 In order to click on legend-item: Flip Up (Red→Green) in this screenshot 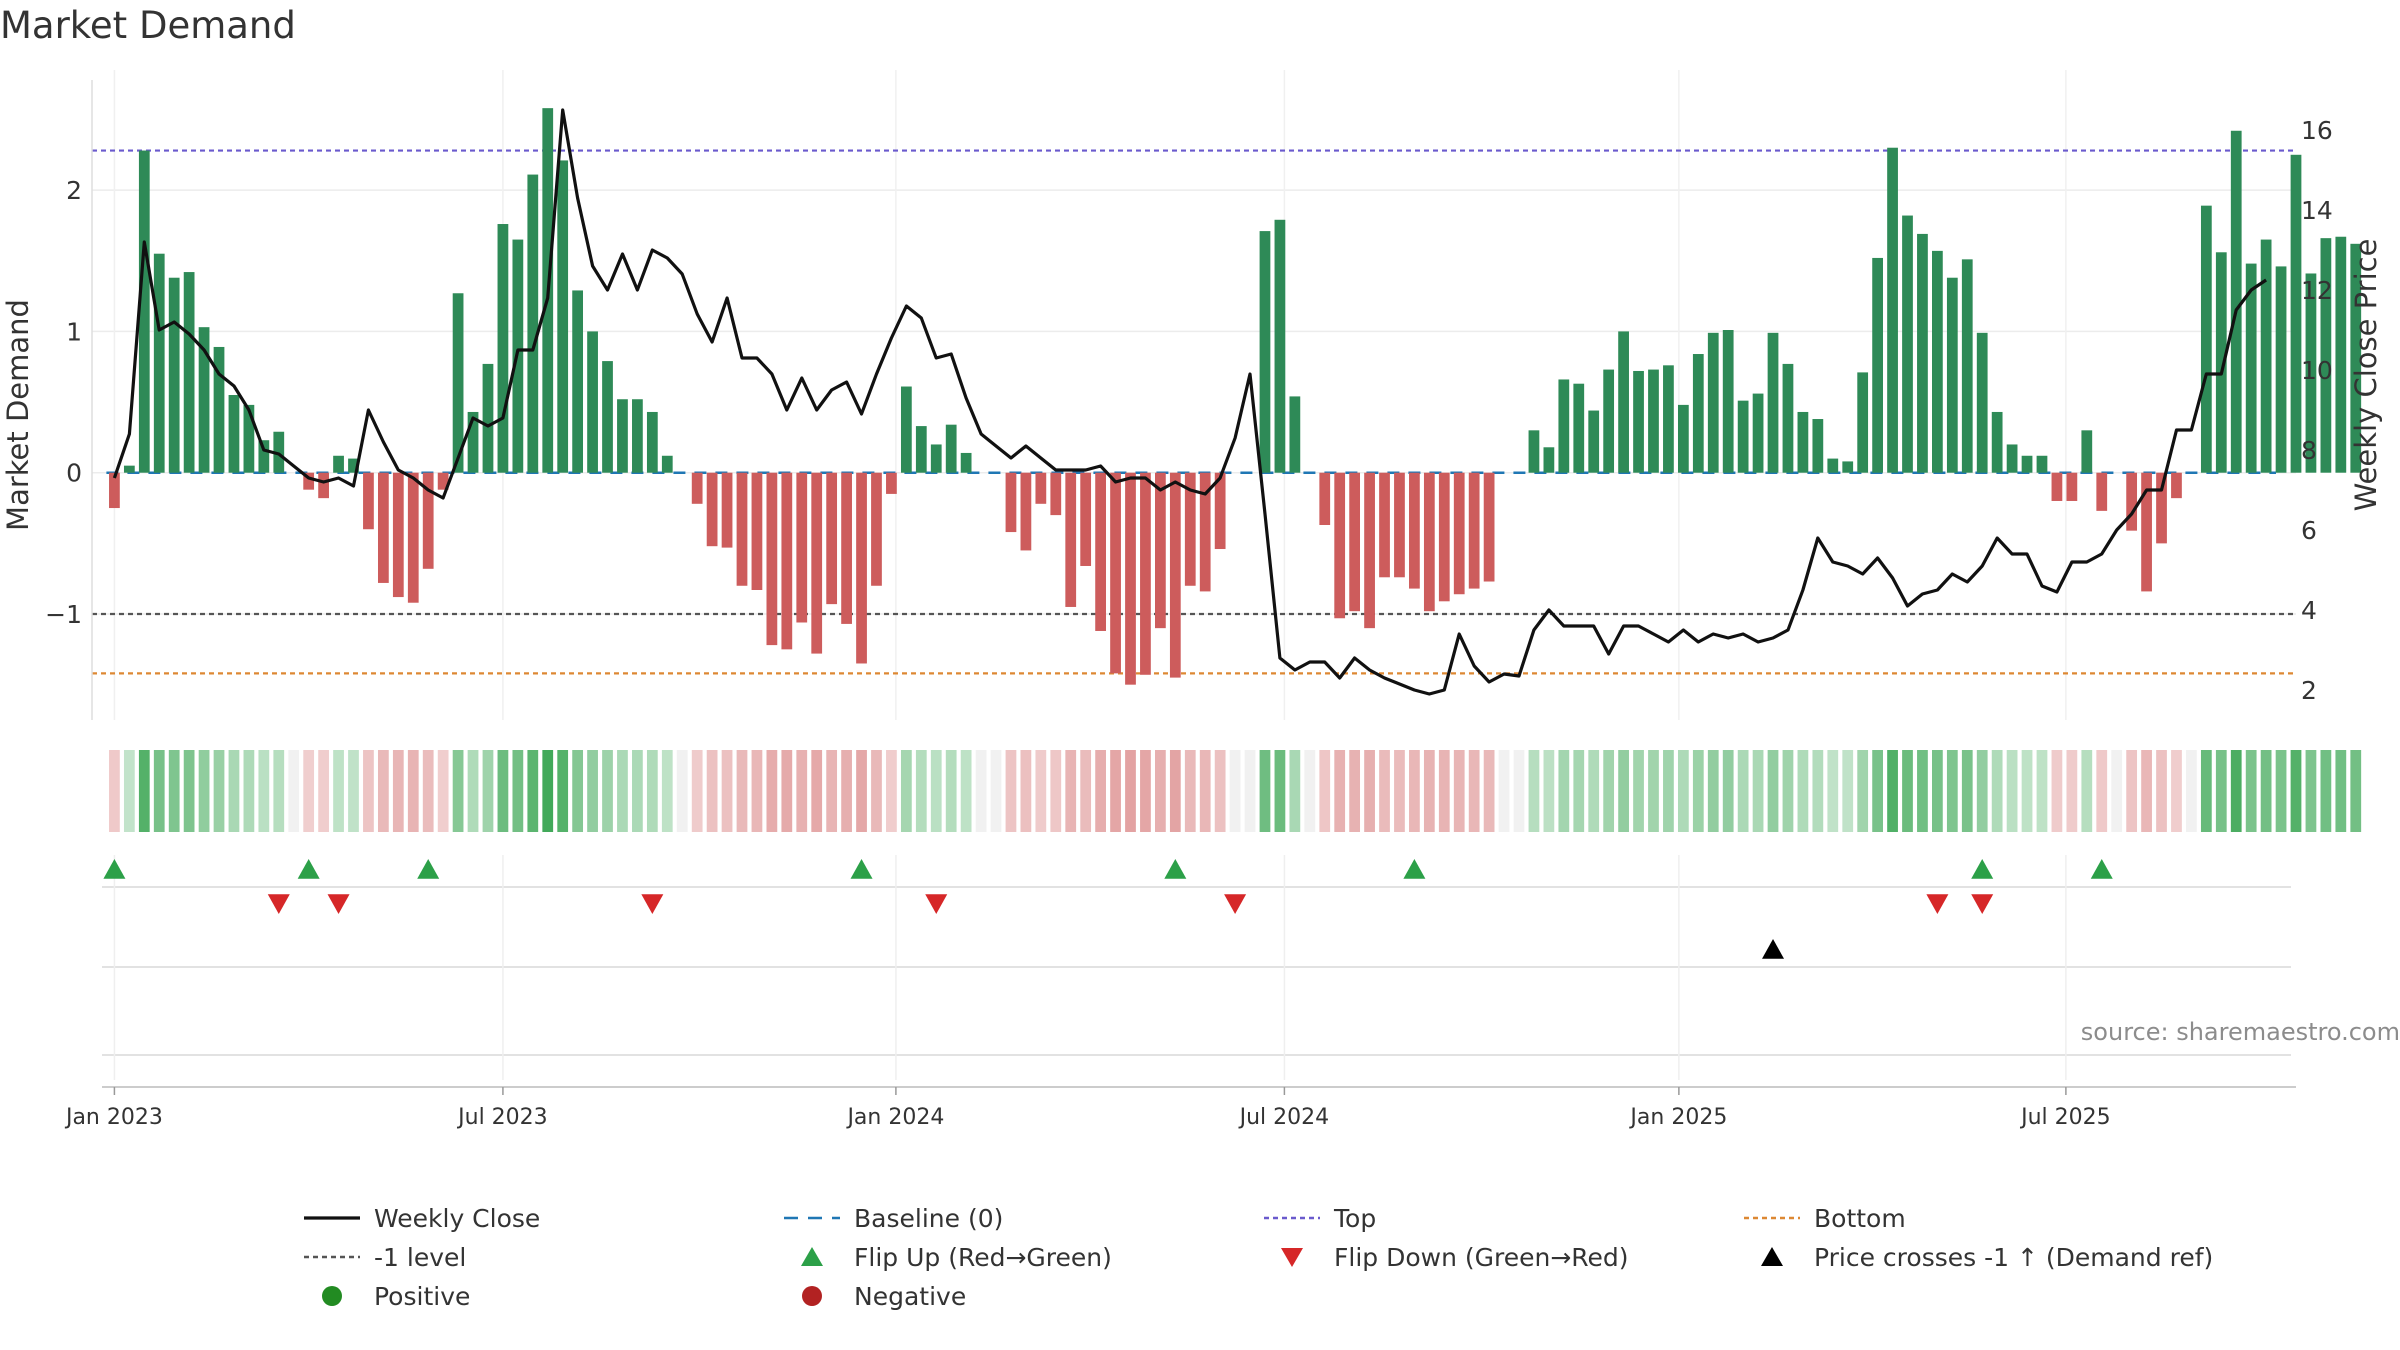, I will do `click(946, 1257)`.